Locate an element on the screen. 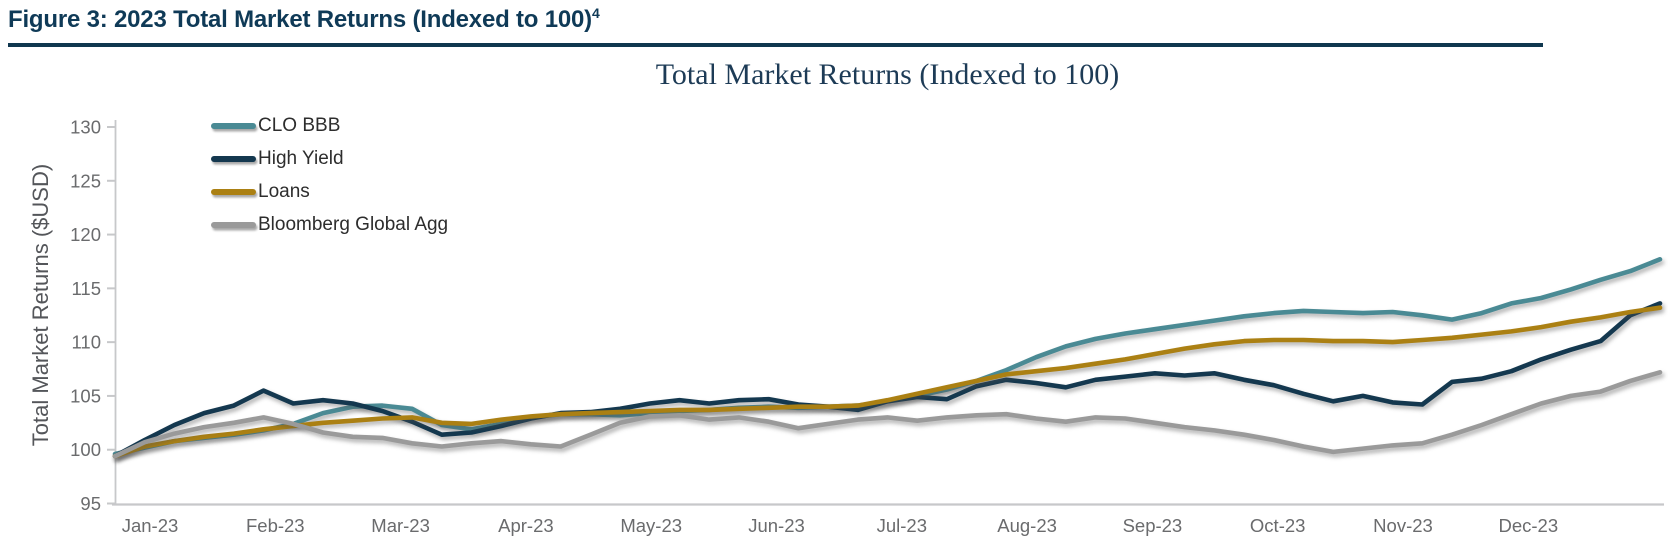 This screenshot has height=553, width=1668. x-tick-label: Oct-23 is located at coordinates (1278, 525).